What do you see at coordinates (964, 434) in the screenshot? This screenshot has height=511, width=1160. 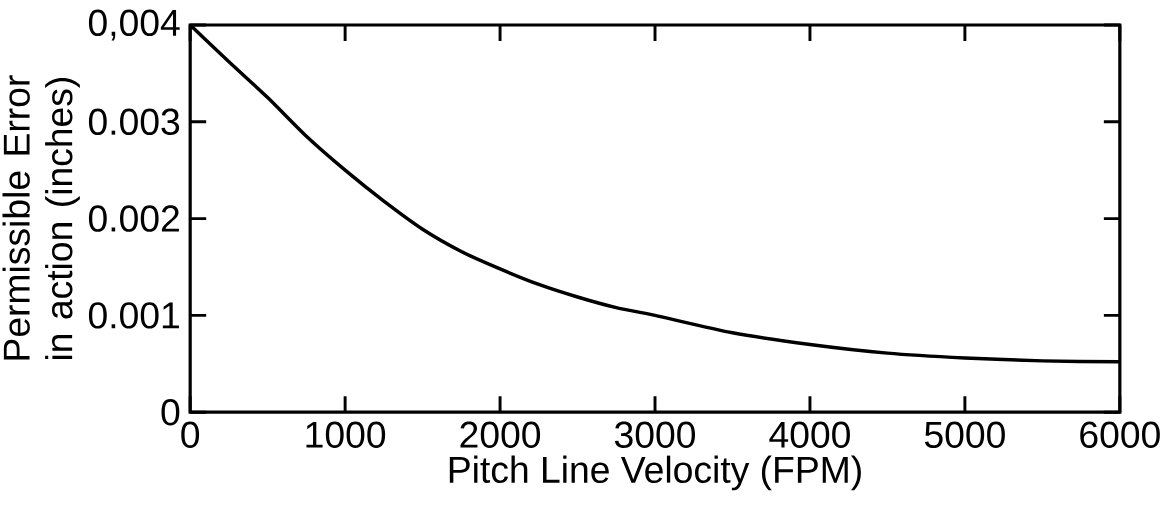 I see `x-tick-label: 5000` at bounding box center [964, 434].